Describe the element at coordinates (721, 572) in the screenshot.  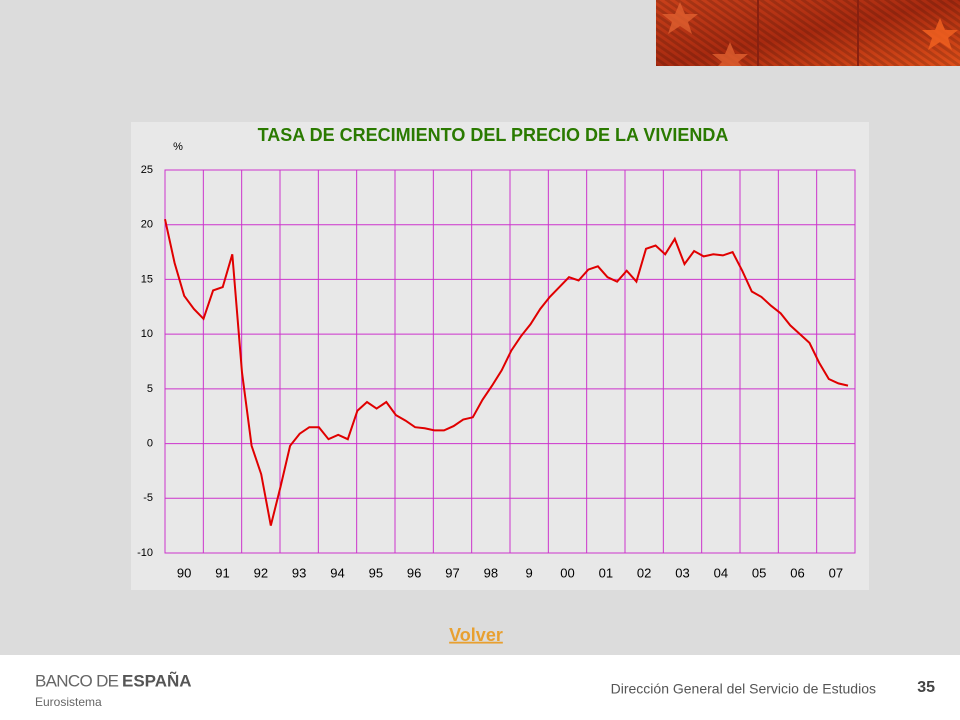
I see `x-tick-label: 04` at that location.